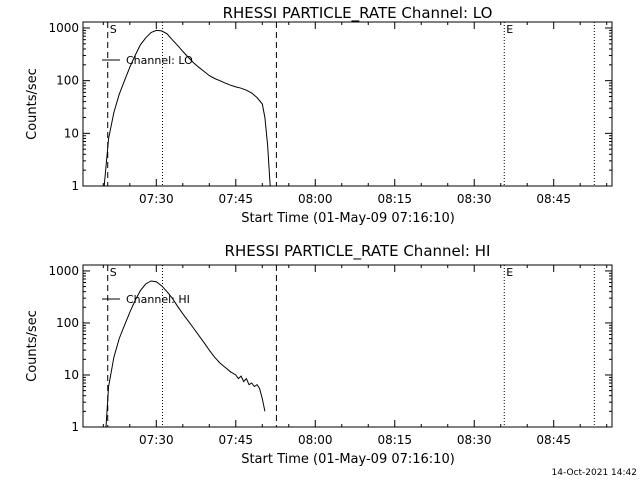 The height and width of the screenshot is (480, 640). I want to click on chart-title: RHESSI PARTICLE_RATE Channel: LO, so click(358, 13).